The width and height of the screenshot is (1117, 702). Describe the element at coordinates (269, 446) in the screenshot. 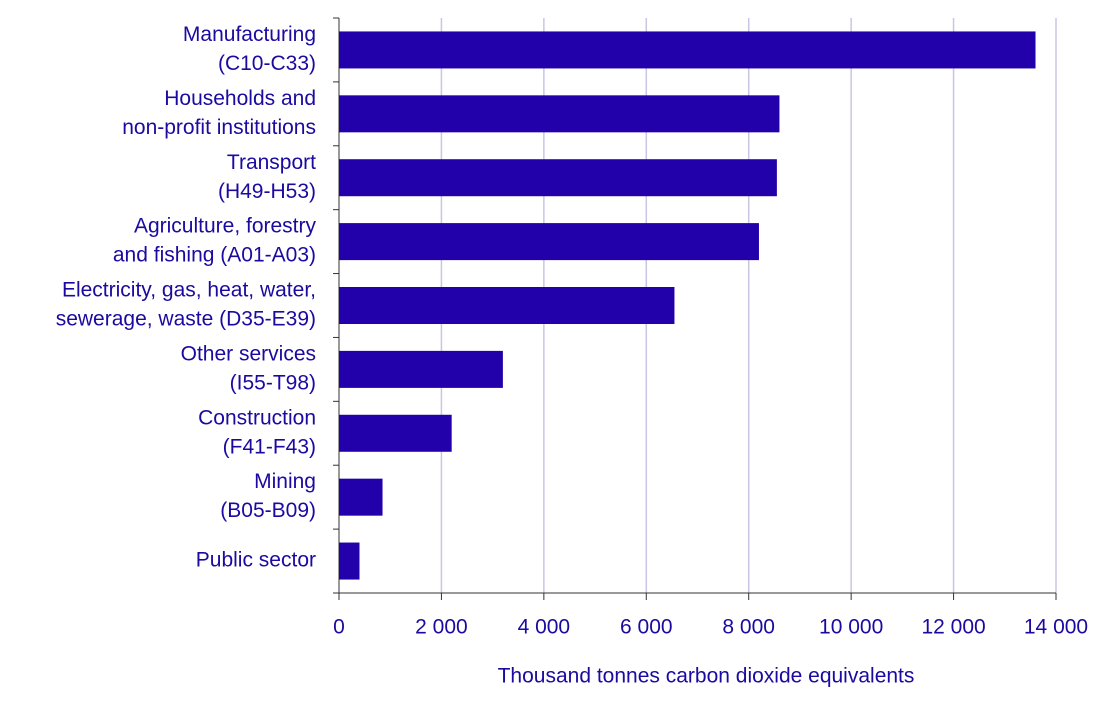

I see `y-tick-label: (F41-F43)` at that location.